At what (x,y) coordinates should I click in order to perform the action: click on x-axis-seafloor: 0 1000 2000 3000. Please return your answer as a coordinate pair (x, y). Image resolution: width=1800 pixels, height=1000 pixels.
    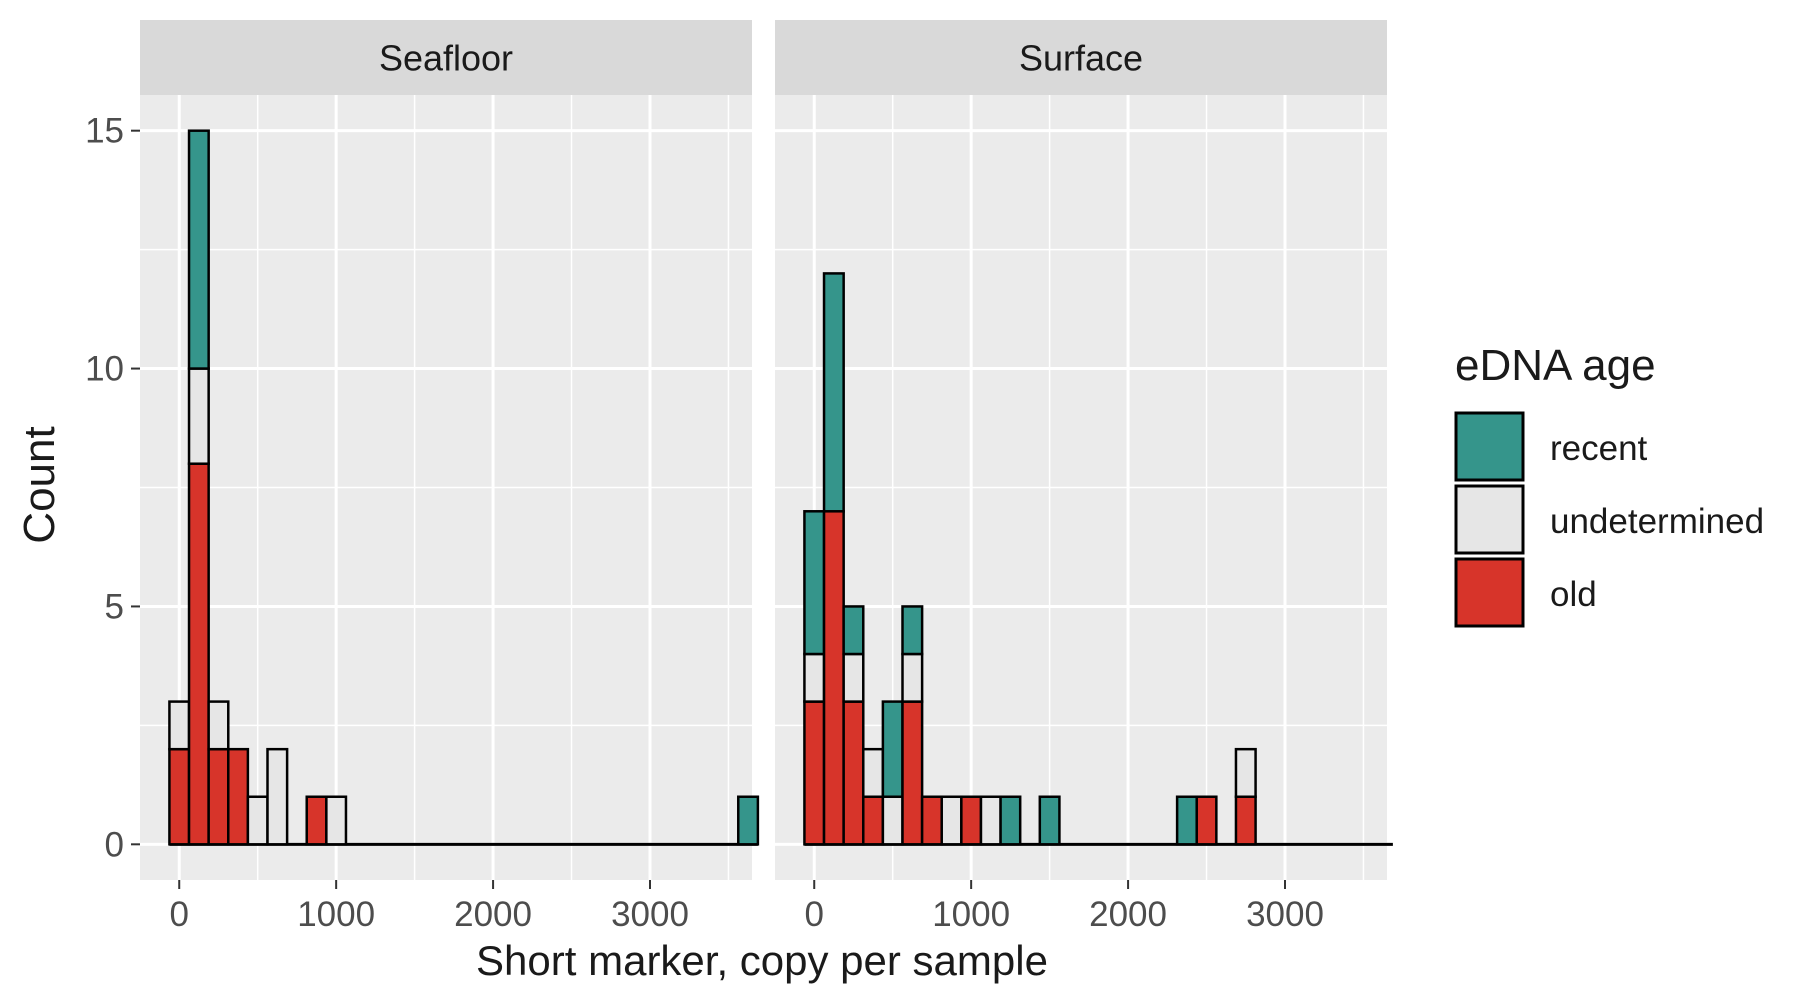
    Looking at the image, I should click on (429, 907).